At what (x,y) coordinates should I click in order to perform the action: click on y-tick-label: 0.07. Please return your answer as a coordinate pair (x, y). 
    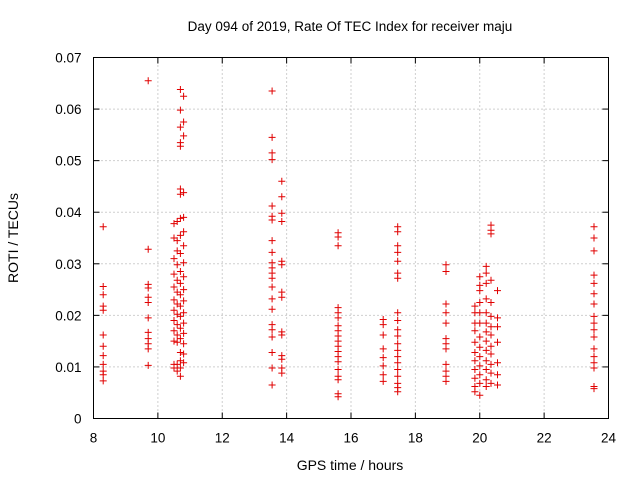
    Looking at the image, I should click on (68, 58).